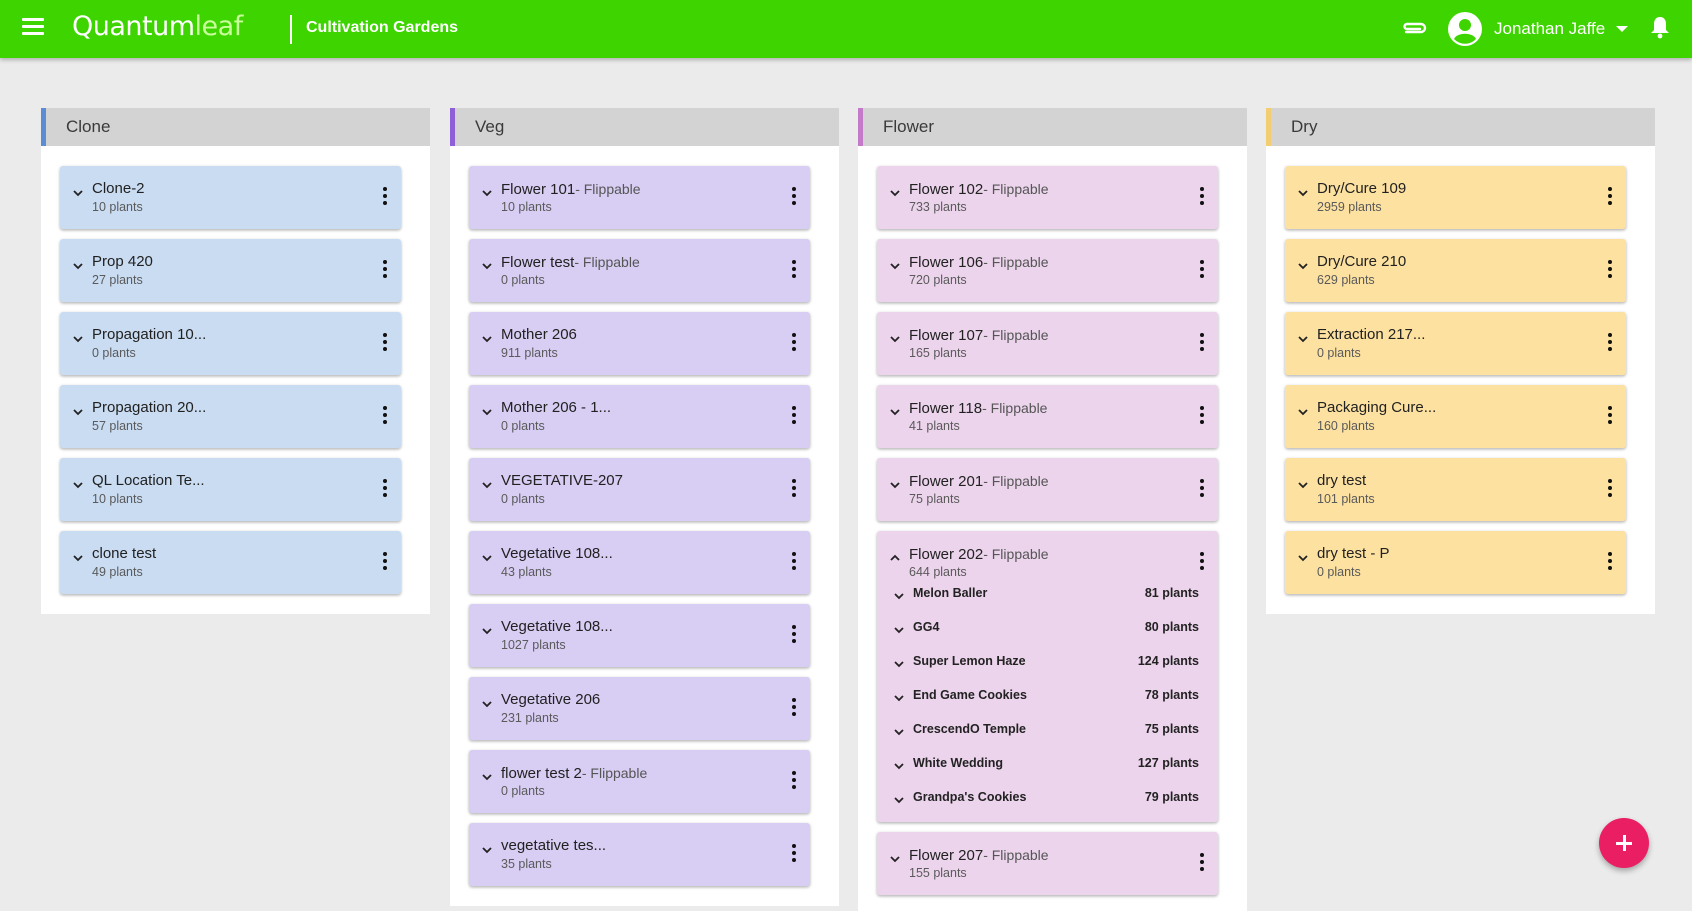 The height and width of the screenshot is (911, 1692). What do you see at coordinates (1046, 627) in the screenshot?
I see `strain-row: GG4 80 plants` at bounding box center [1046, 627].